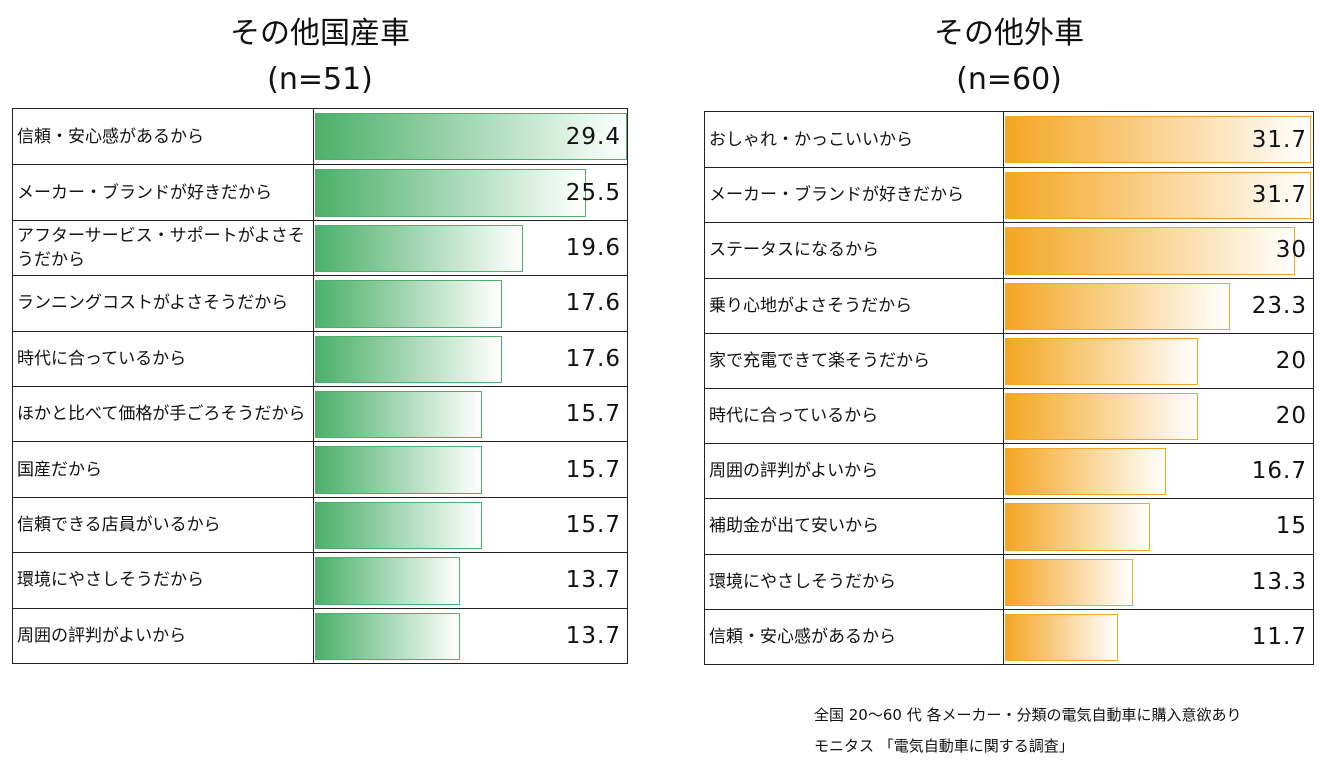 The height and width of the screenshot is (778, 1344). Describe the element at coordinates (1009, 33) in the screenshot. I see `chart-title: その他外車` at that location.